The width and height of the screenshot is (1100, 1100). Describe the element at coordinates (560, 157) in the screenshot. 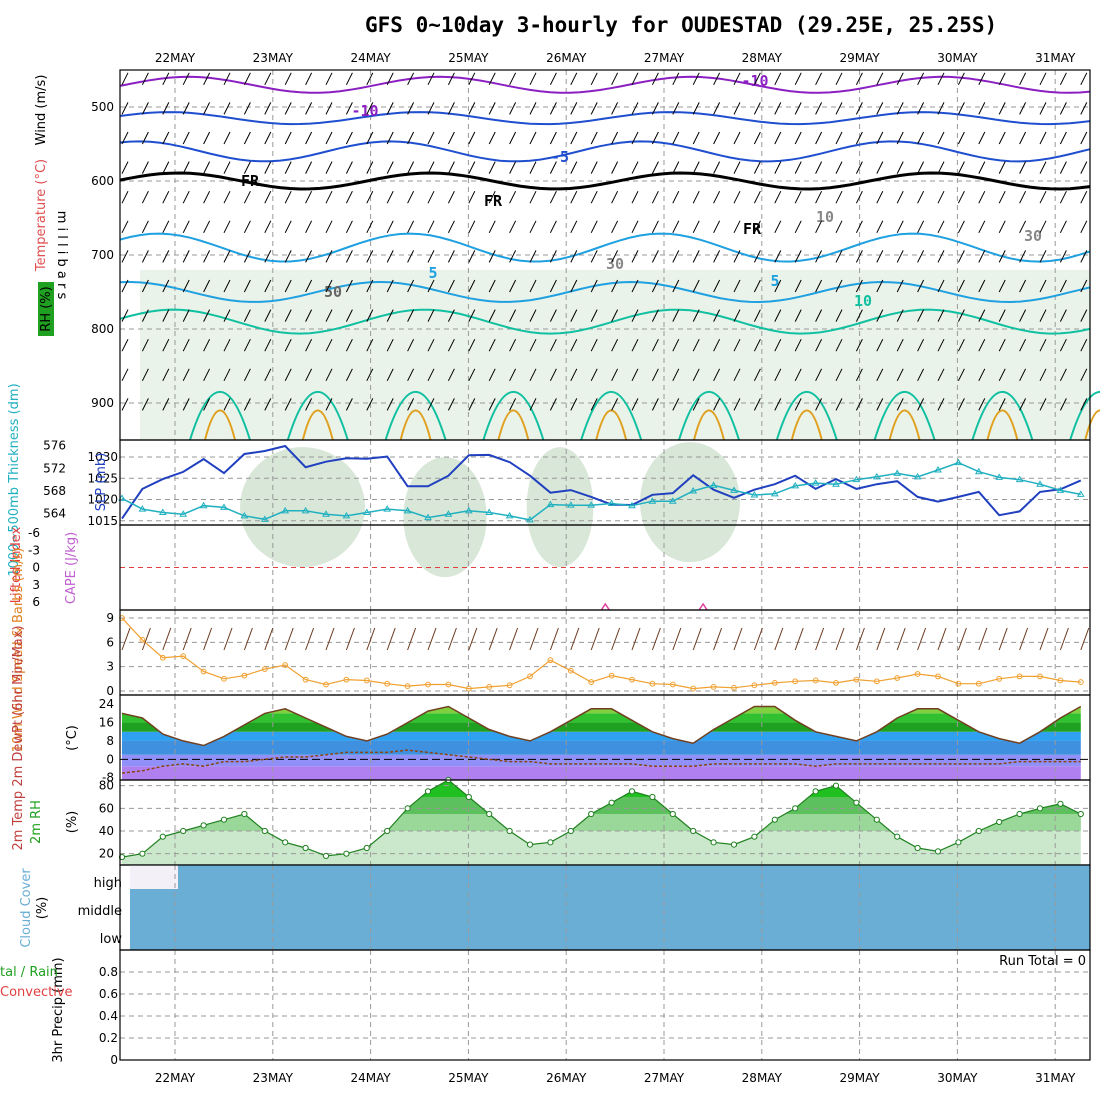

I see `contour-label: -5` at that location.